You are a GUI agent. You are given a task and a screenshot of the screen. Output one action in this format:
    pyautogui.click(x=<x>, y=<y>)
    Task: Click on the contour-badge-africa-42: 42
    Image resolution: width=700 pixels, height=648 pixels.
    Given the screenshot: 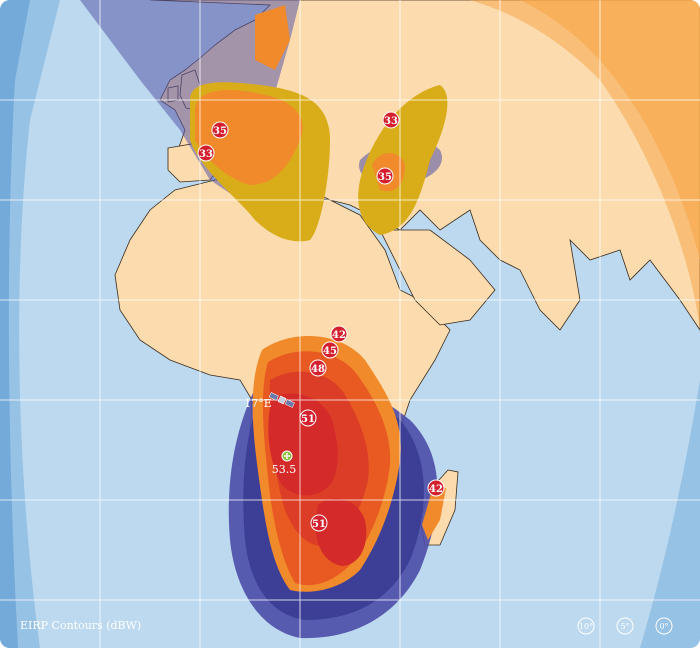 What is the action you would take?
    pyautogui.click(x=339, y=334)
    